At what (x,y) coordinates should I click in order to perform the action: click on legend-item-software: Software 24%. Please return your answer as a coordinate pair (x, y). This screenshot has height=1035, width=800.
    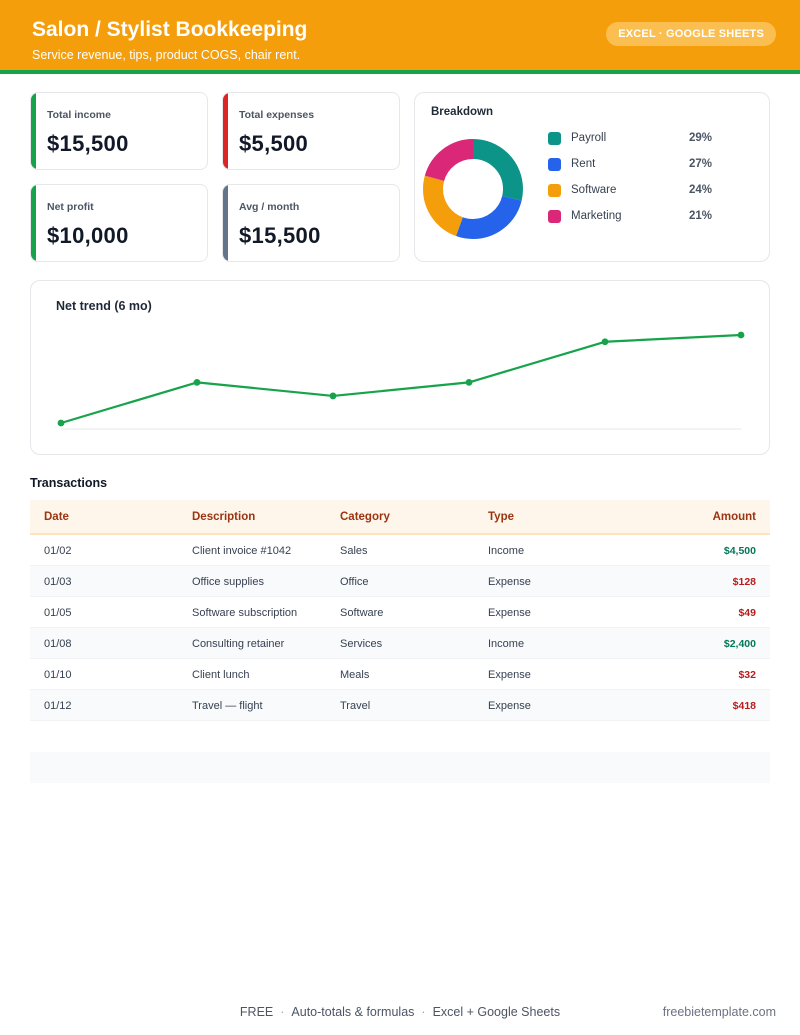
    Looking at the image, I should click on (638, 191).